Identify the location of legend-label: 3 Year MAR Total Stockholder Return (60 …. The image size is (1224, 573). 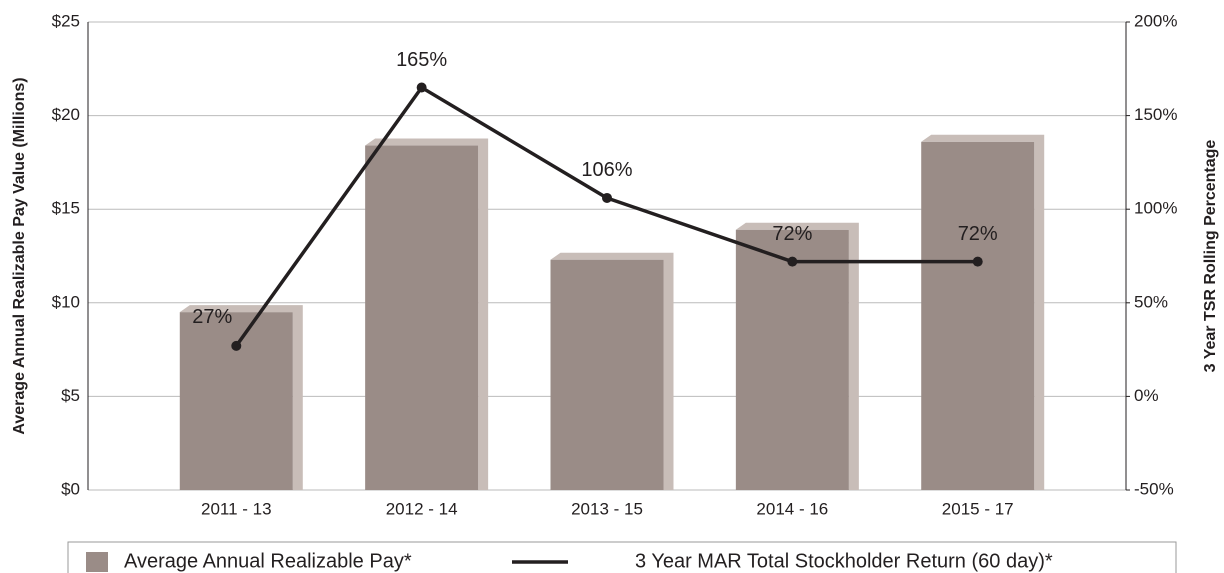
(844, 561).